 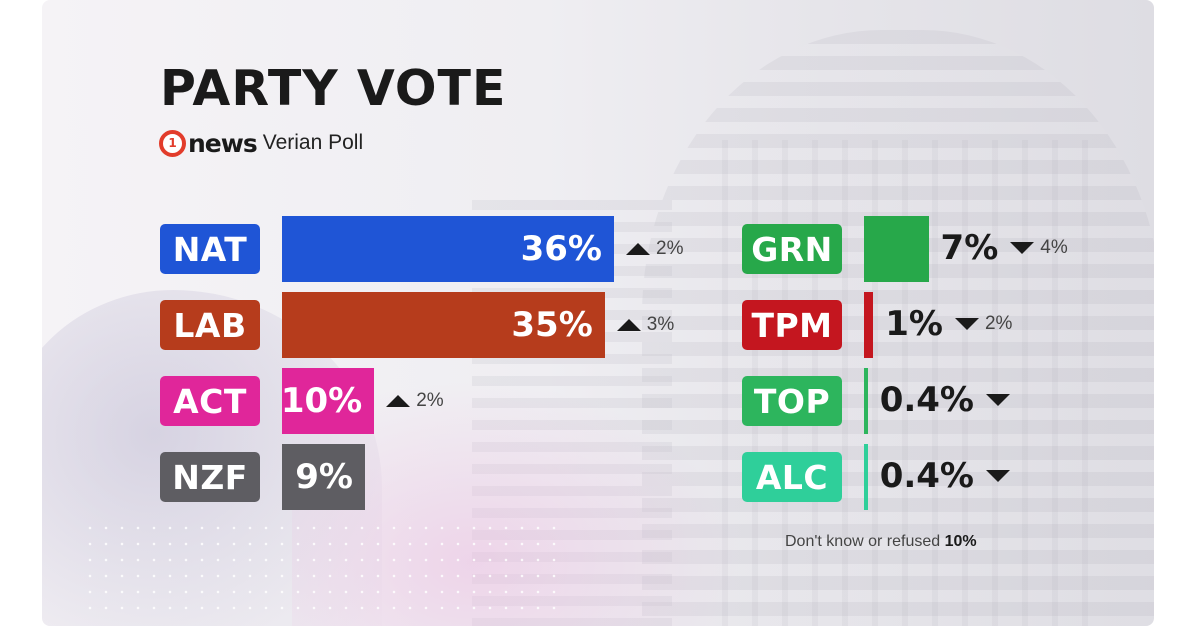 What do you see at coordinates (998, 323) in the screenshot?
I see `change-label-tpm: 2%` at bounding box center [998, 323].